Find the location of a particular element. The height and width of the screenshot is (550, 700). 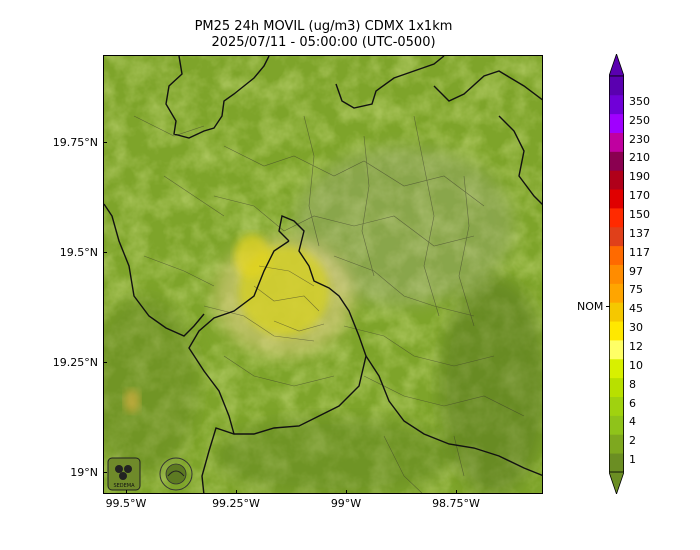

lon-label-99-25: 99.25°W is located at coordinates (236, 503).